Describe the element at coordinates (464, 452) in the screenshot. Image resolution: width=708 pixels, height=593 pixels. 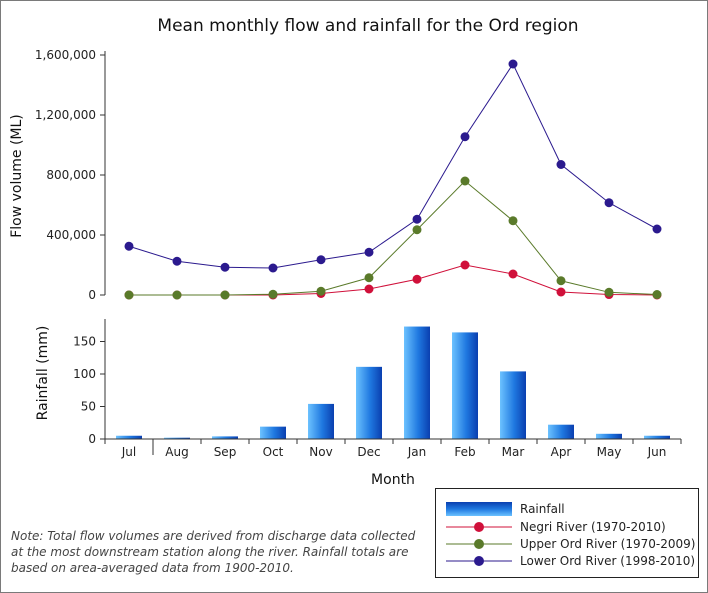
I see `x-tick-label: Feb` at that location.